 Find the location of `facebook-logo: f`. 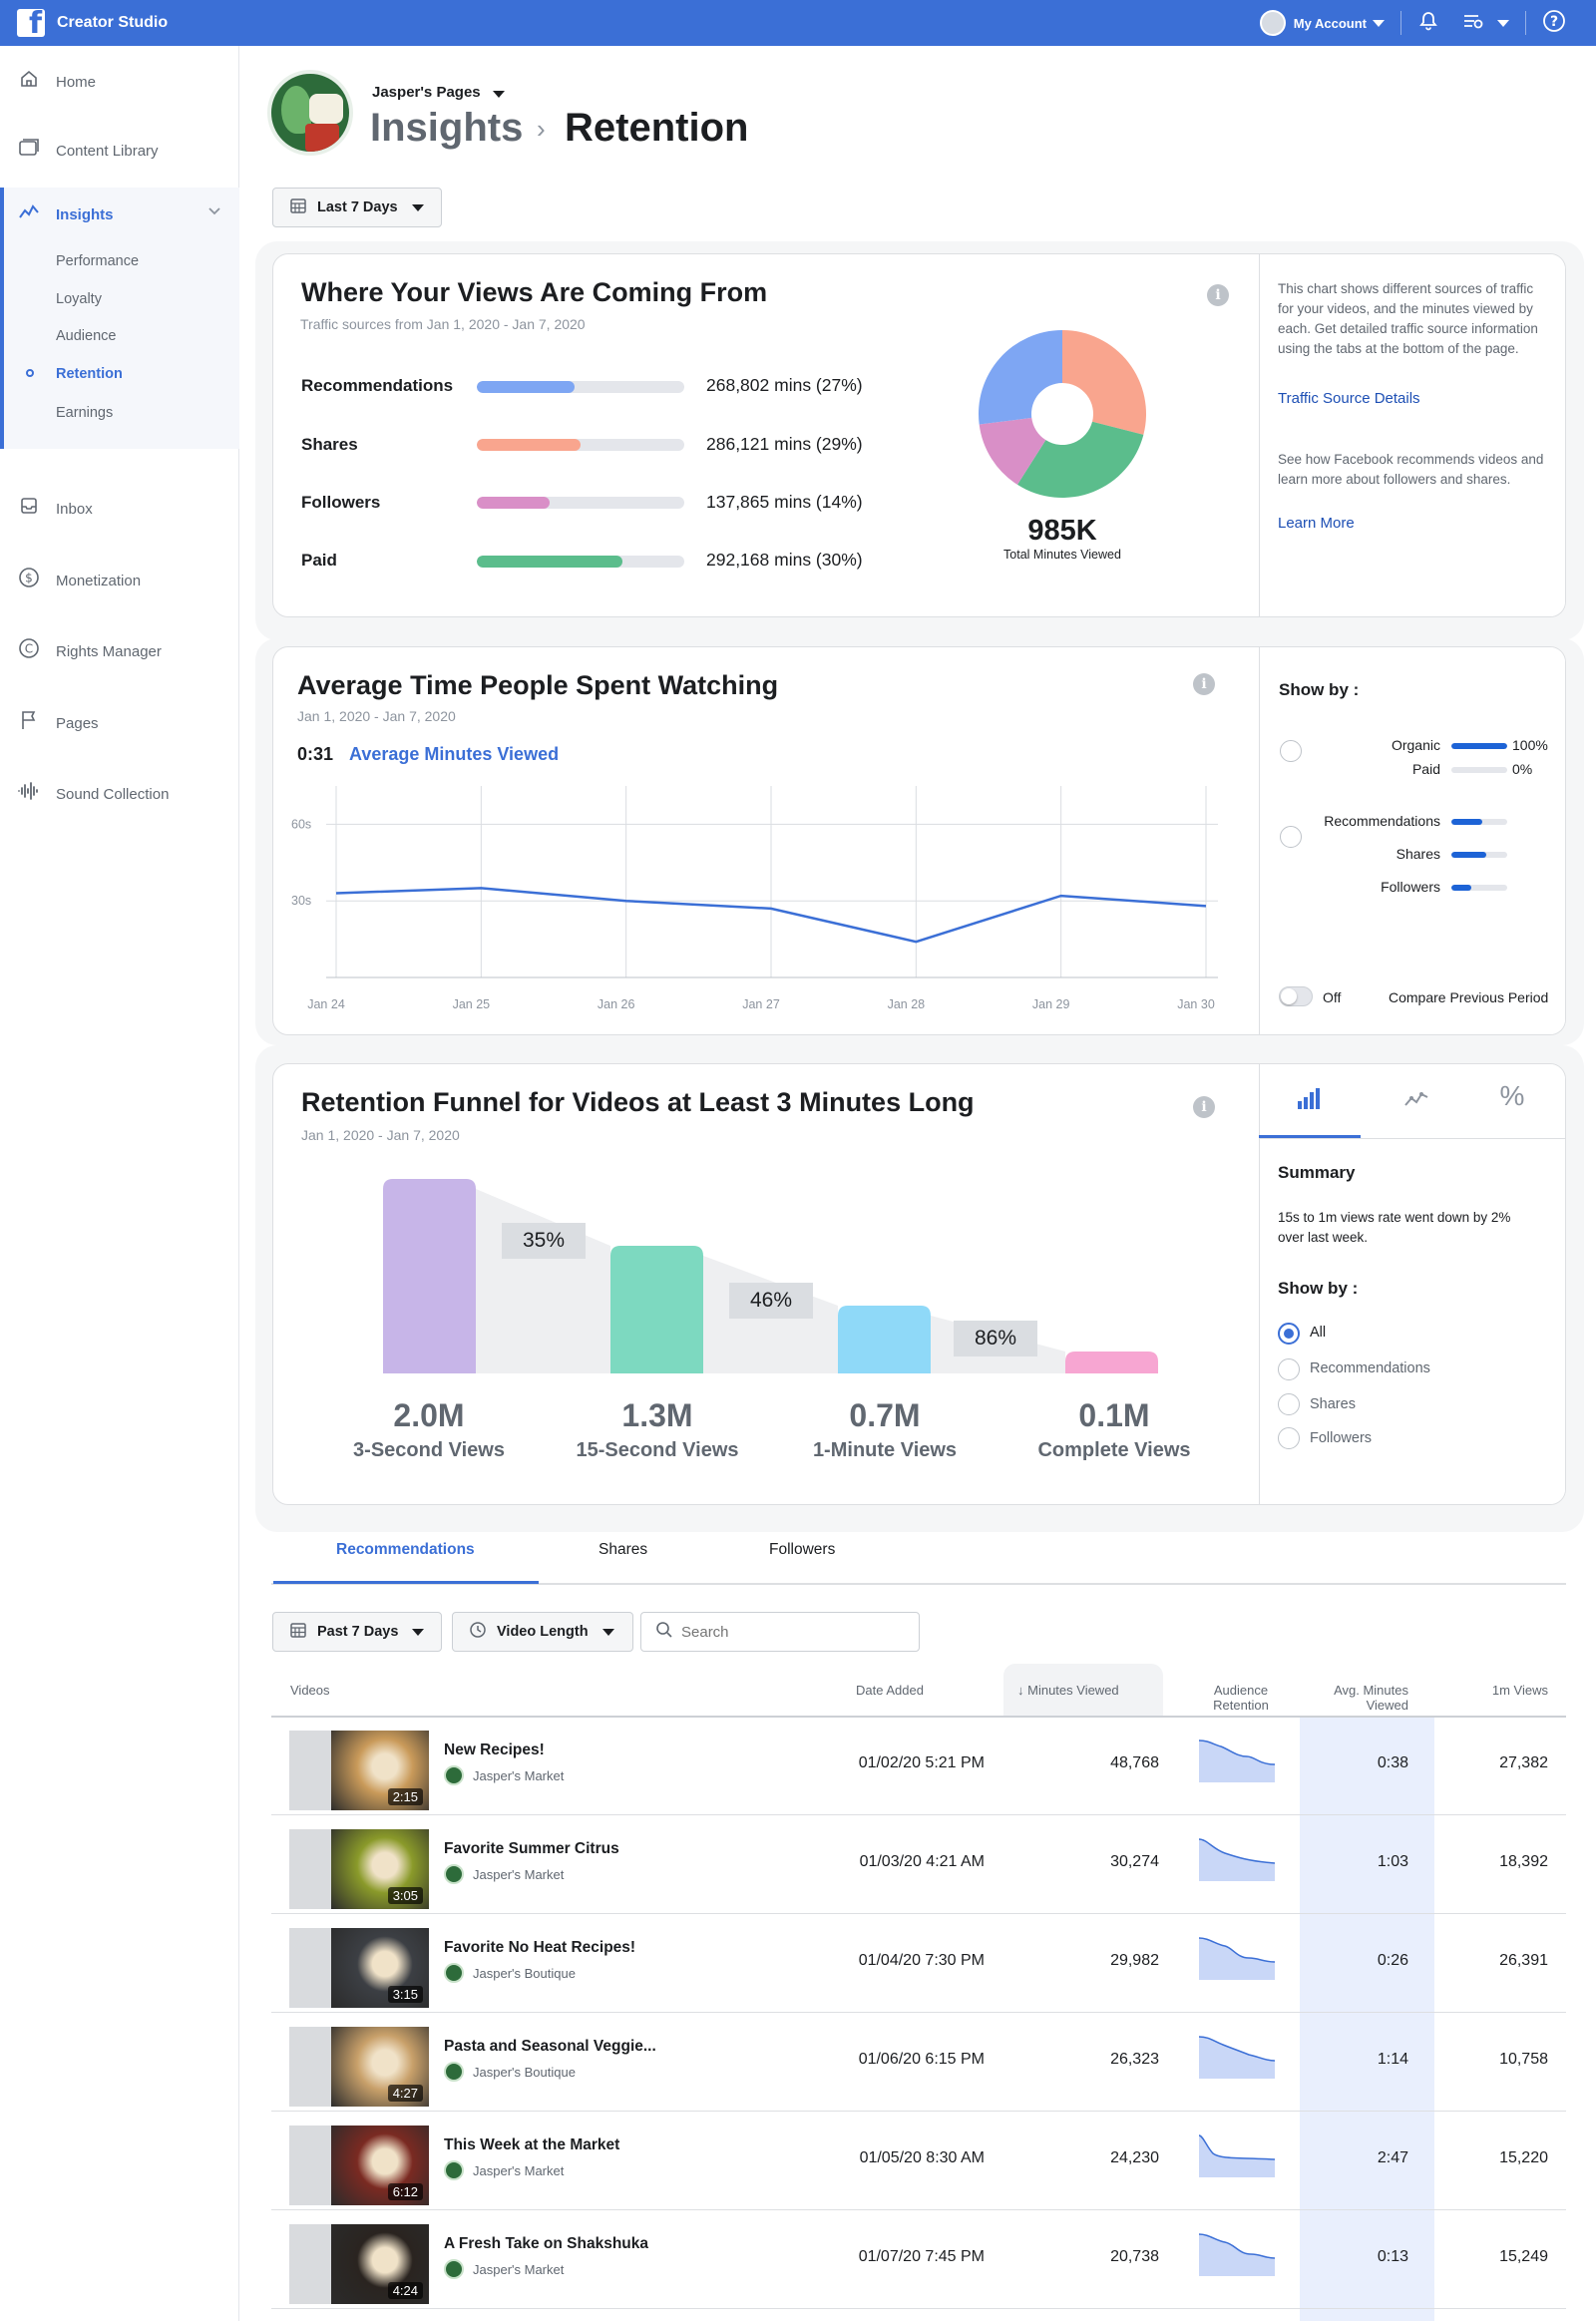

facebook-logo: f is located at coordinates (31, 23).